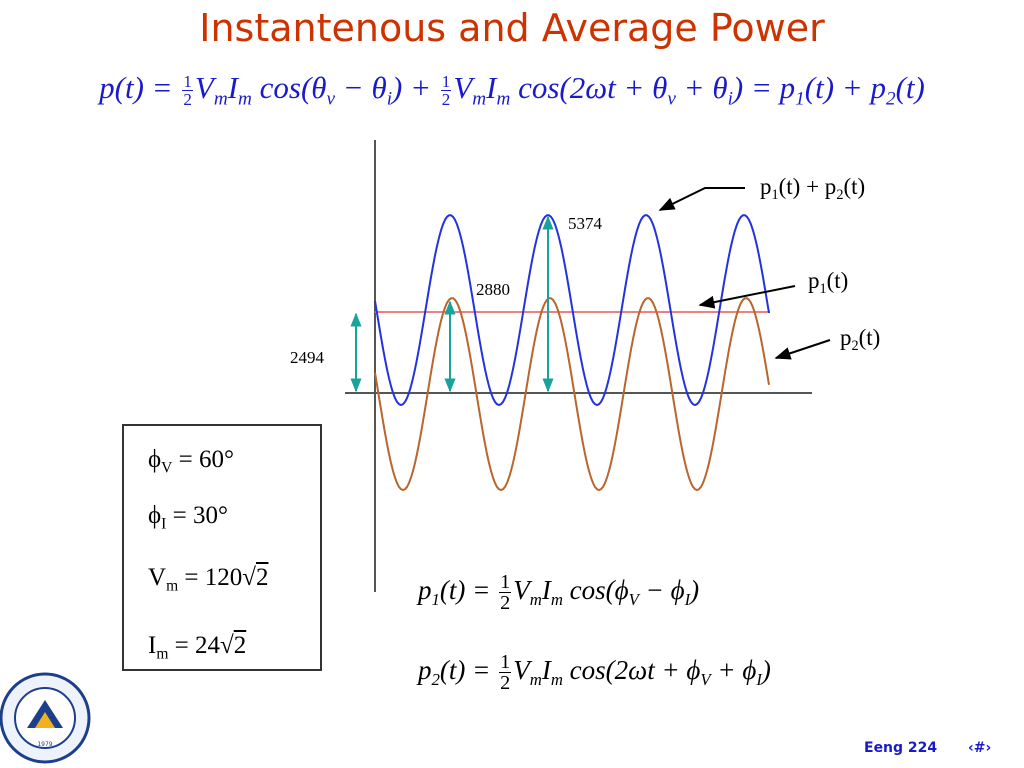 The height and width of the screenshot is (768, 1024). What do you see at coordinates (197, 647) in the screenshot?
I see `parameter: Im = 24√2` at bounding box center [197, 647].